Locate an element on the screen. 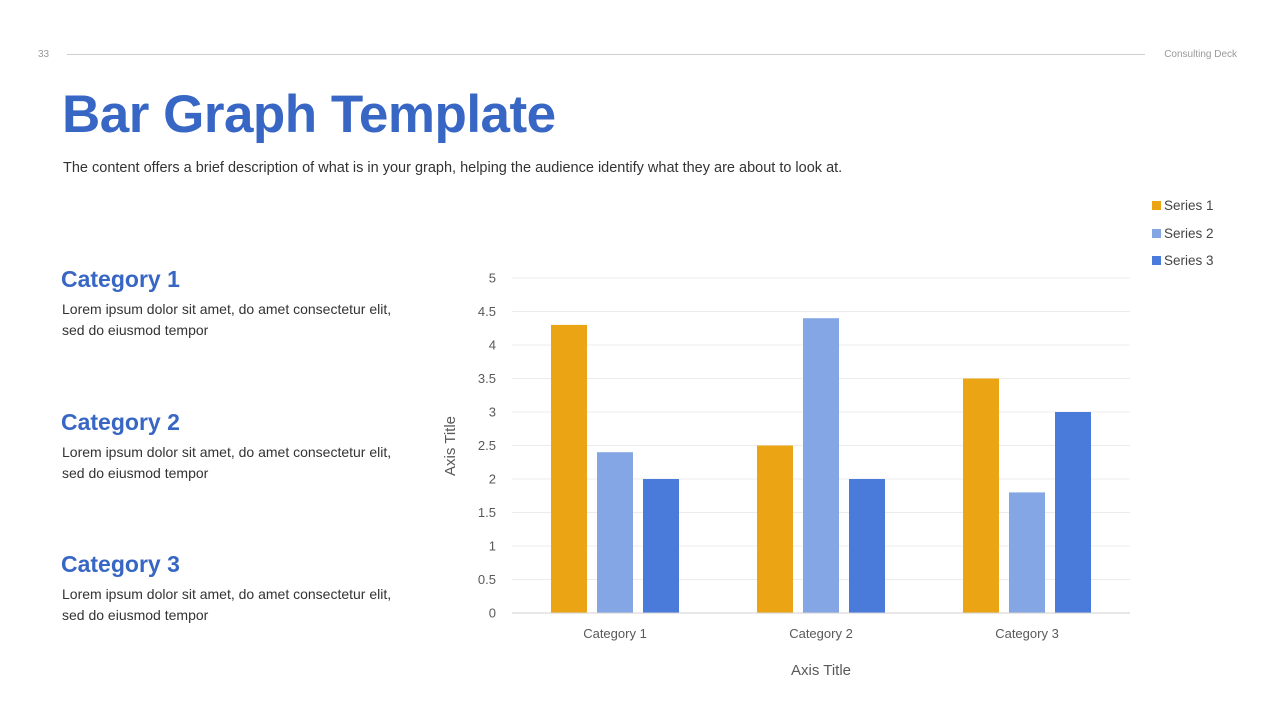 The image size is (1280, 720). deck-name: Consulting Deck is located at coordinates (1200, 54).